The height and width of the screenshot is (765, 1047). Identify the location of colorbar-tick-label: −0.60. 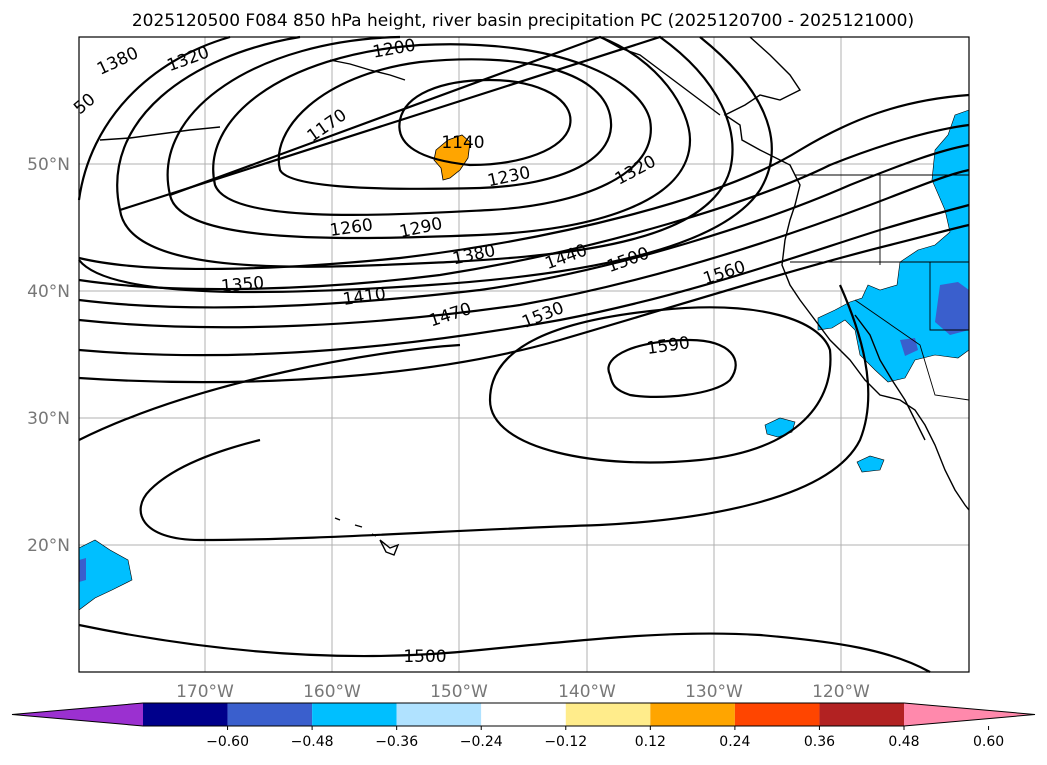
(227, 742).